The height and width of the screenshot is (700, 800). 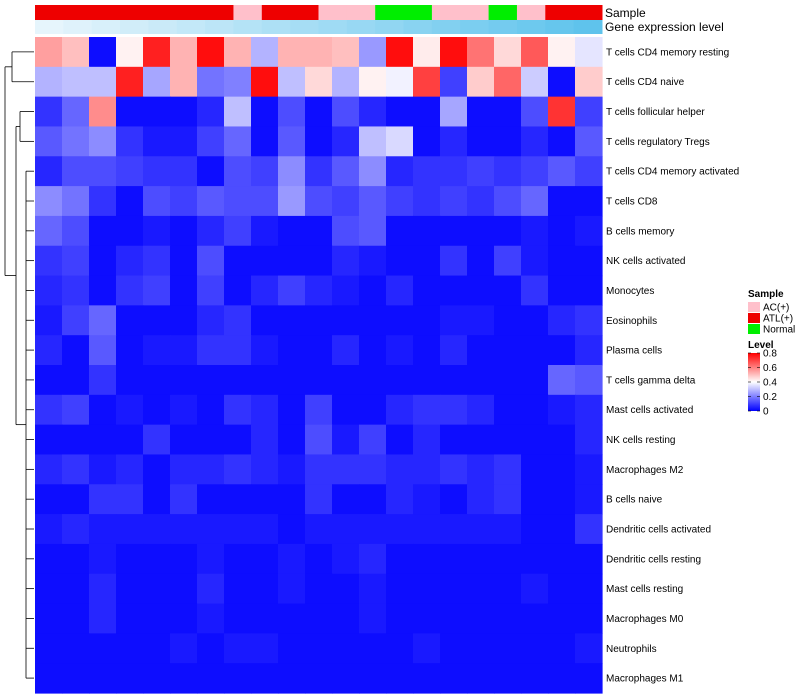 I want to click on row-label: Plasma cells, so click(x=634, y=351).